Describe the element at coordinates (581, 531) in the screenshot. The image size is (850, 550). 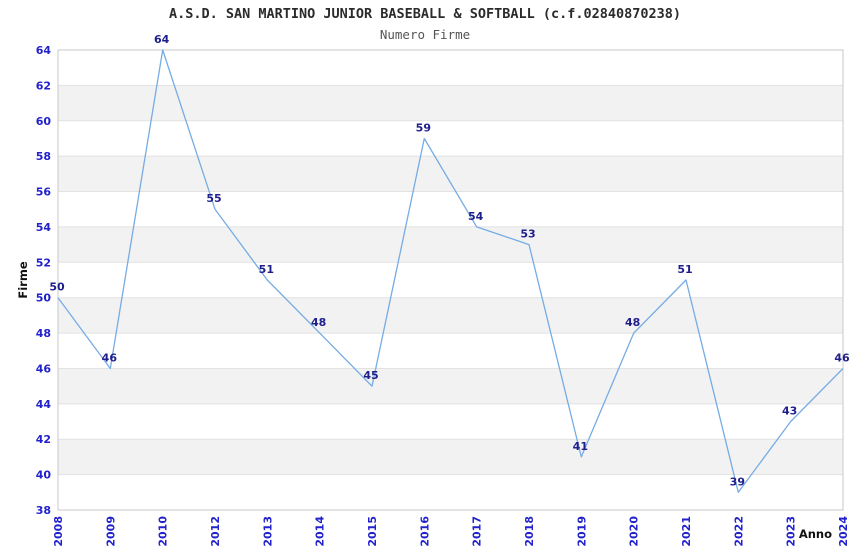
I see `x-tick-label: 2019` at that location.